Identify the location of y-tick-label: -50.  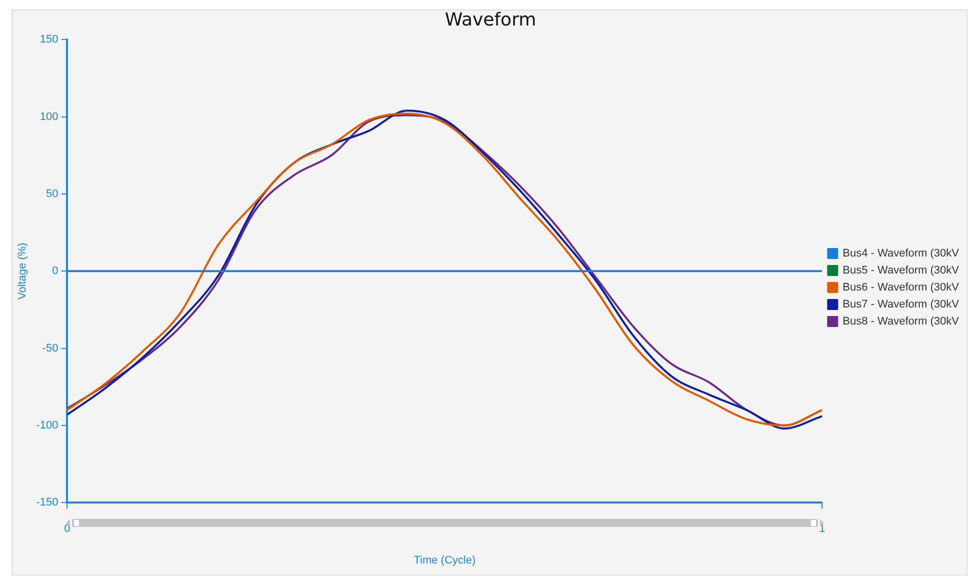
(50, 348).